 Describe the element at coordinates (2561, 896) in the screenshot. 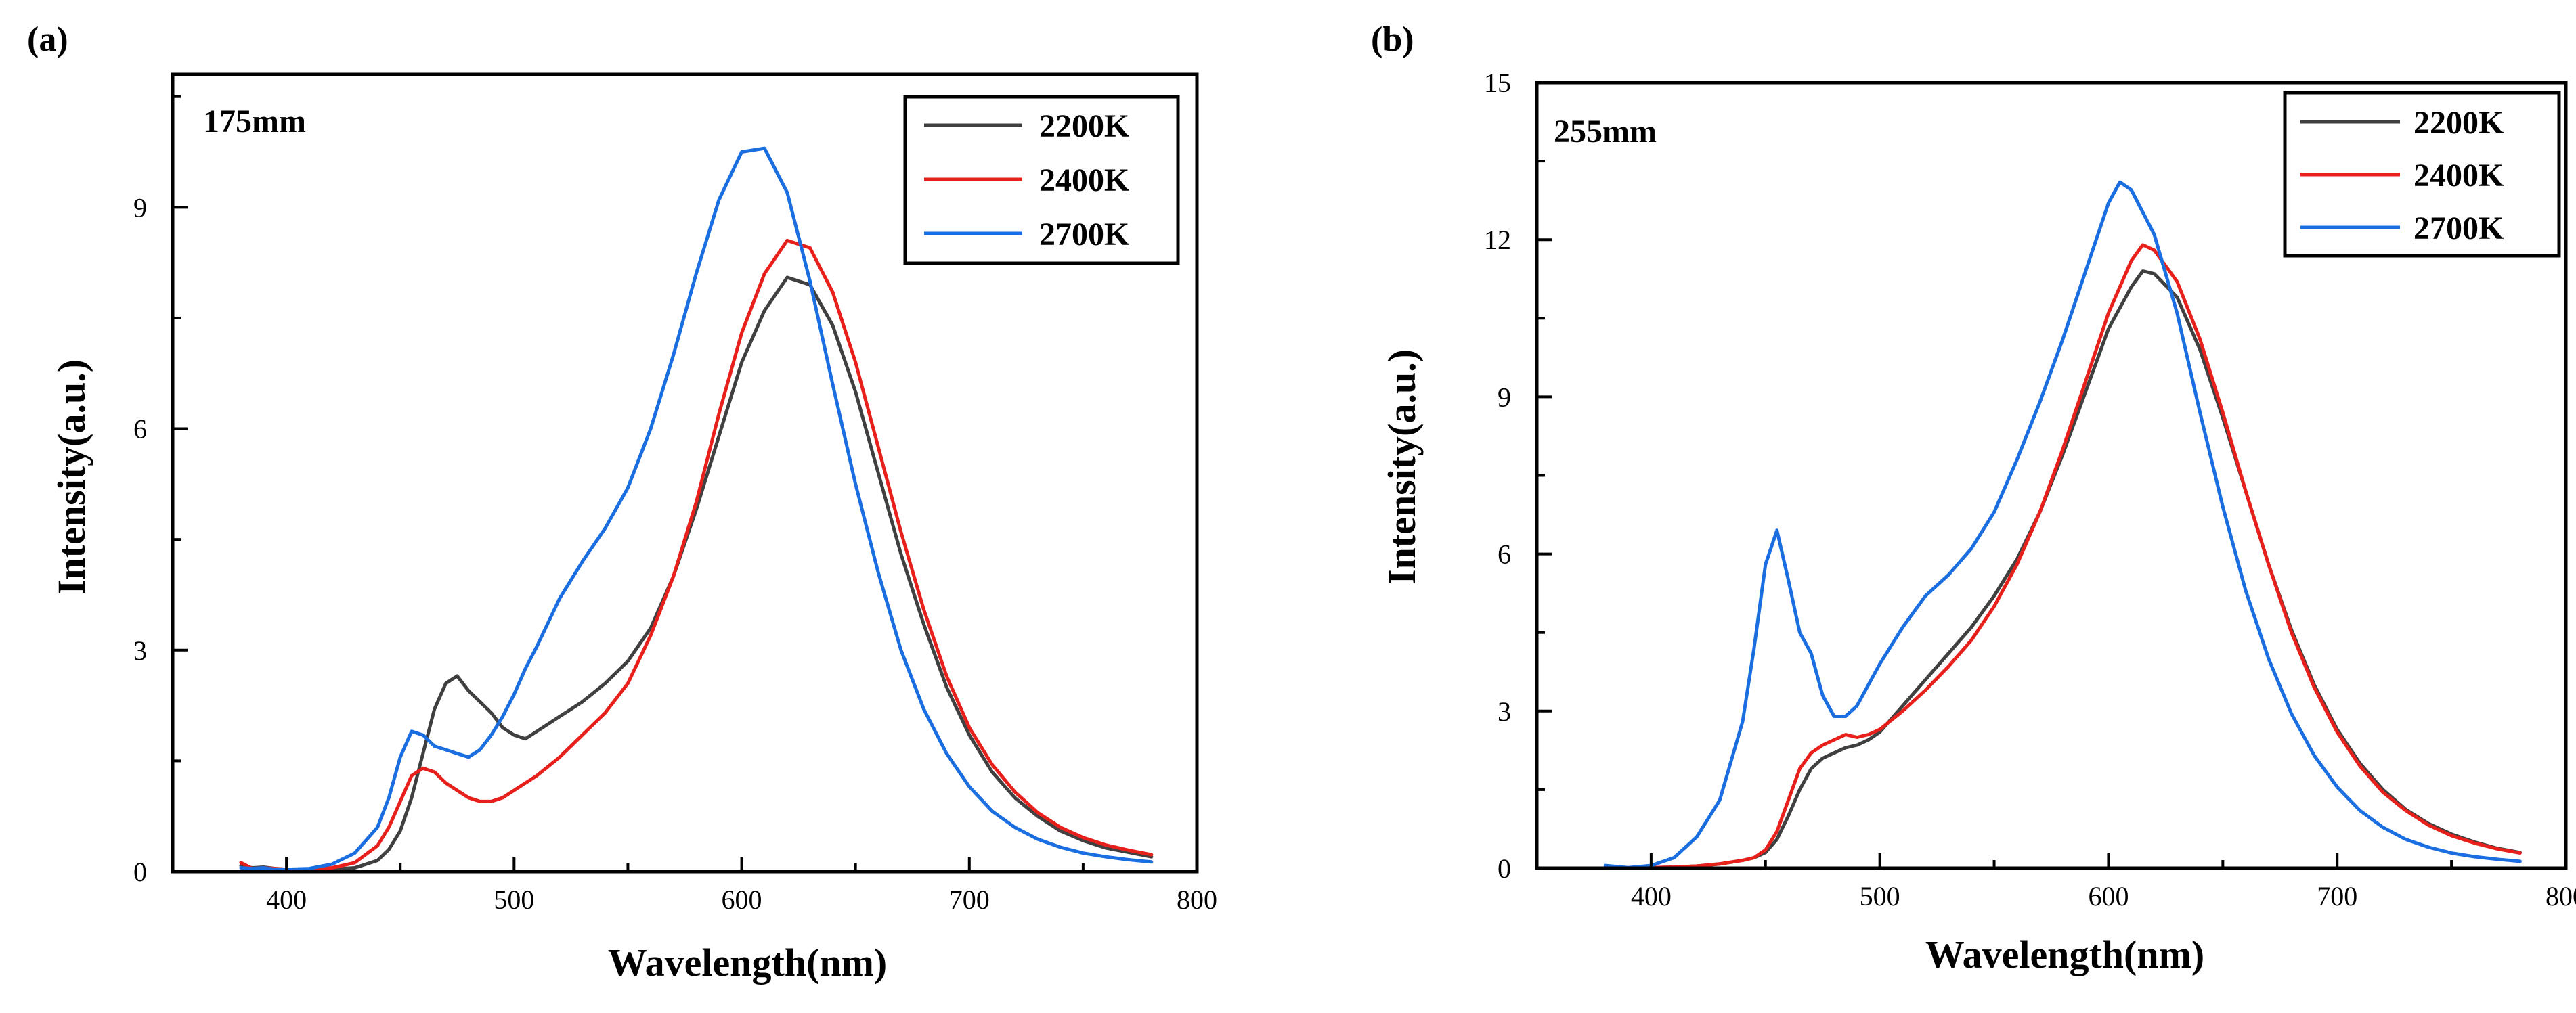

I see `x-tick-label-800-b: 800` at that location.